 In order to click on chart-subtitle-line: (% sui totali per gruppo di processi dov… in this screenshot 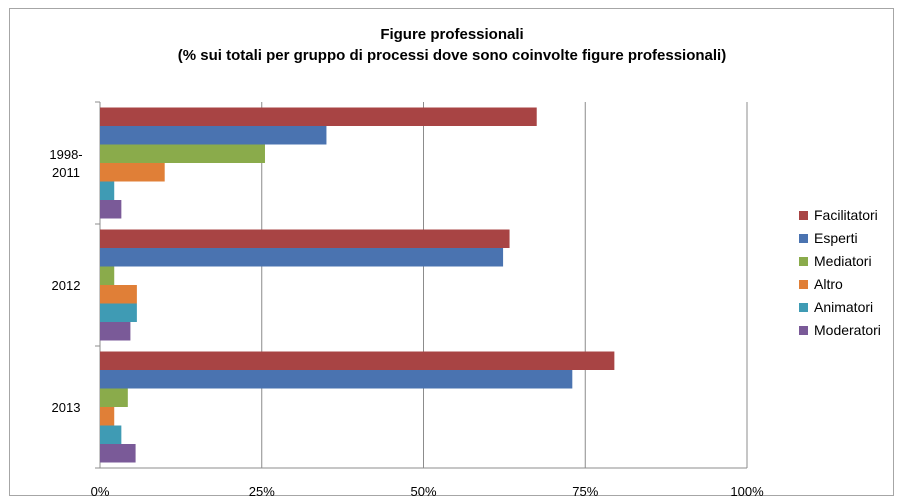, I will do `click(452, 55)`.